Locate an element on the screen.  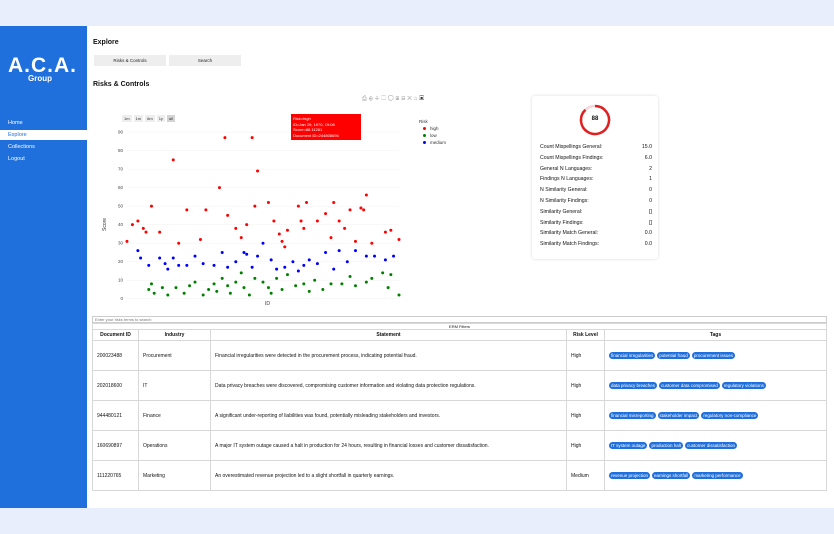
tag-chip: customer data compromised is located at coordinates (689, 385).